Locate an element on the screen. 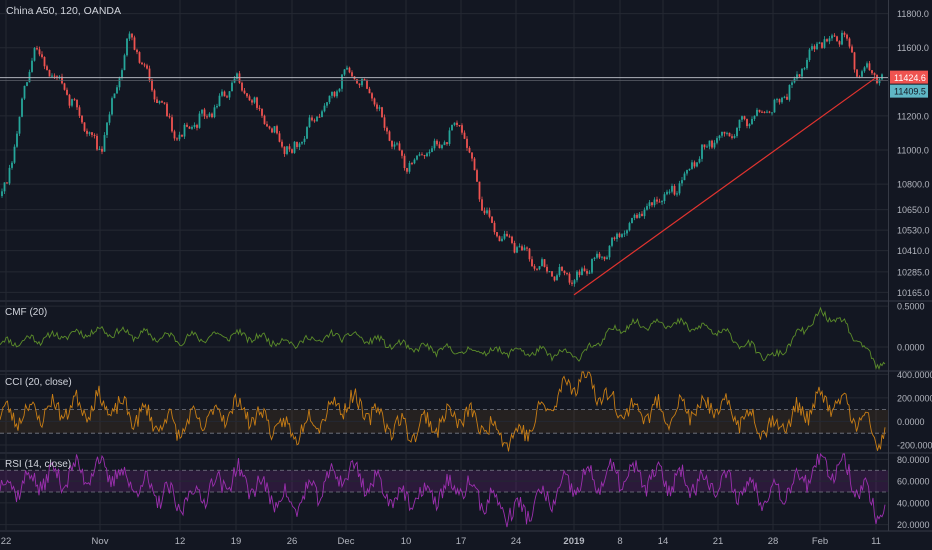 This screenshot has width=932, height=550. time-axis-label: 14 is located at coordinates (663, 541).